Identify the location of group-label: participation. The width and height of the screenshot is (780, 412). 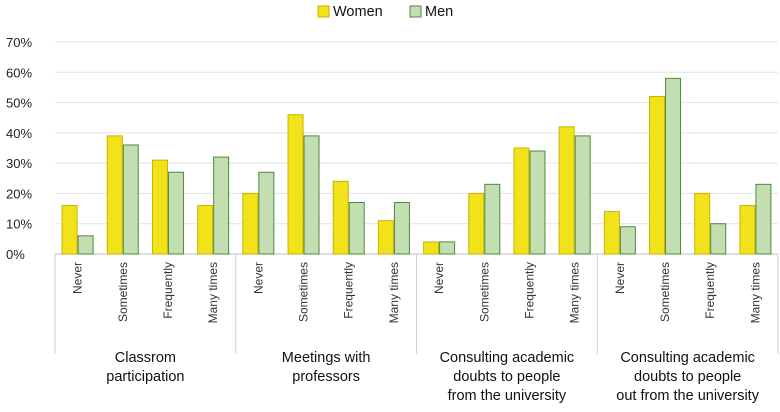
(145, 377).